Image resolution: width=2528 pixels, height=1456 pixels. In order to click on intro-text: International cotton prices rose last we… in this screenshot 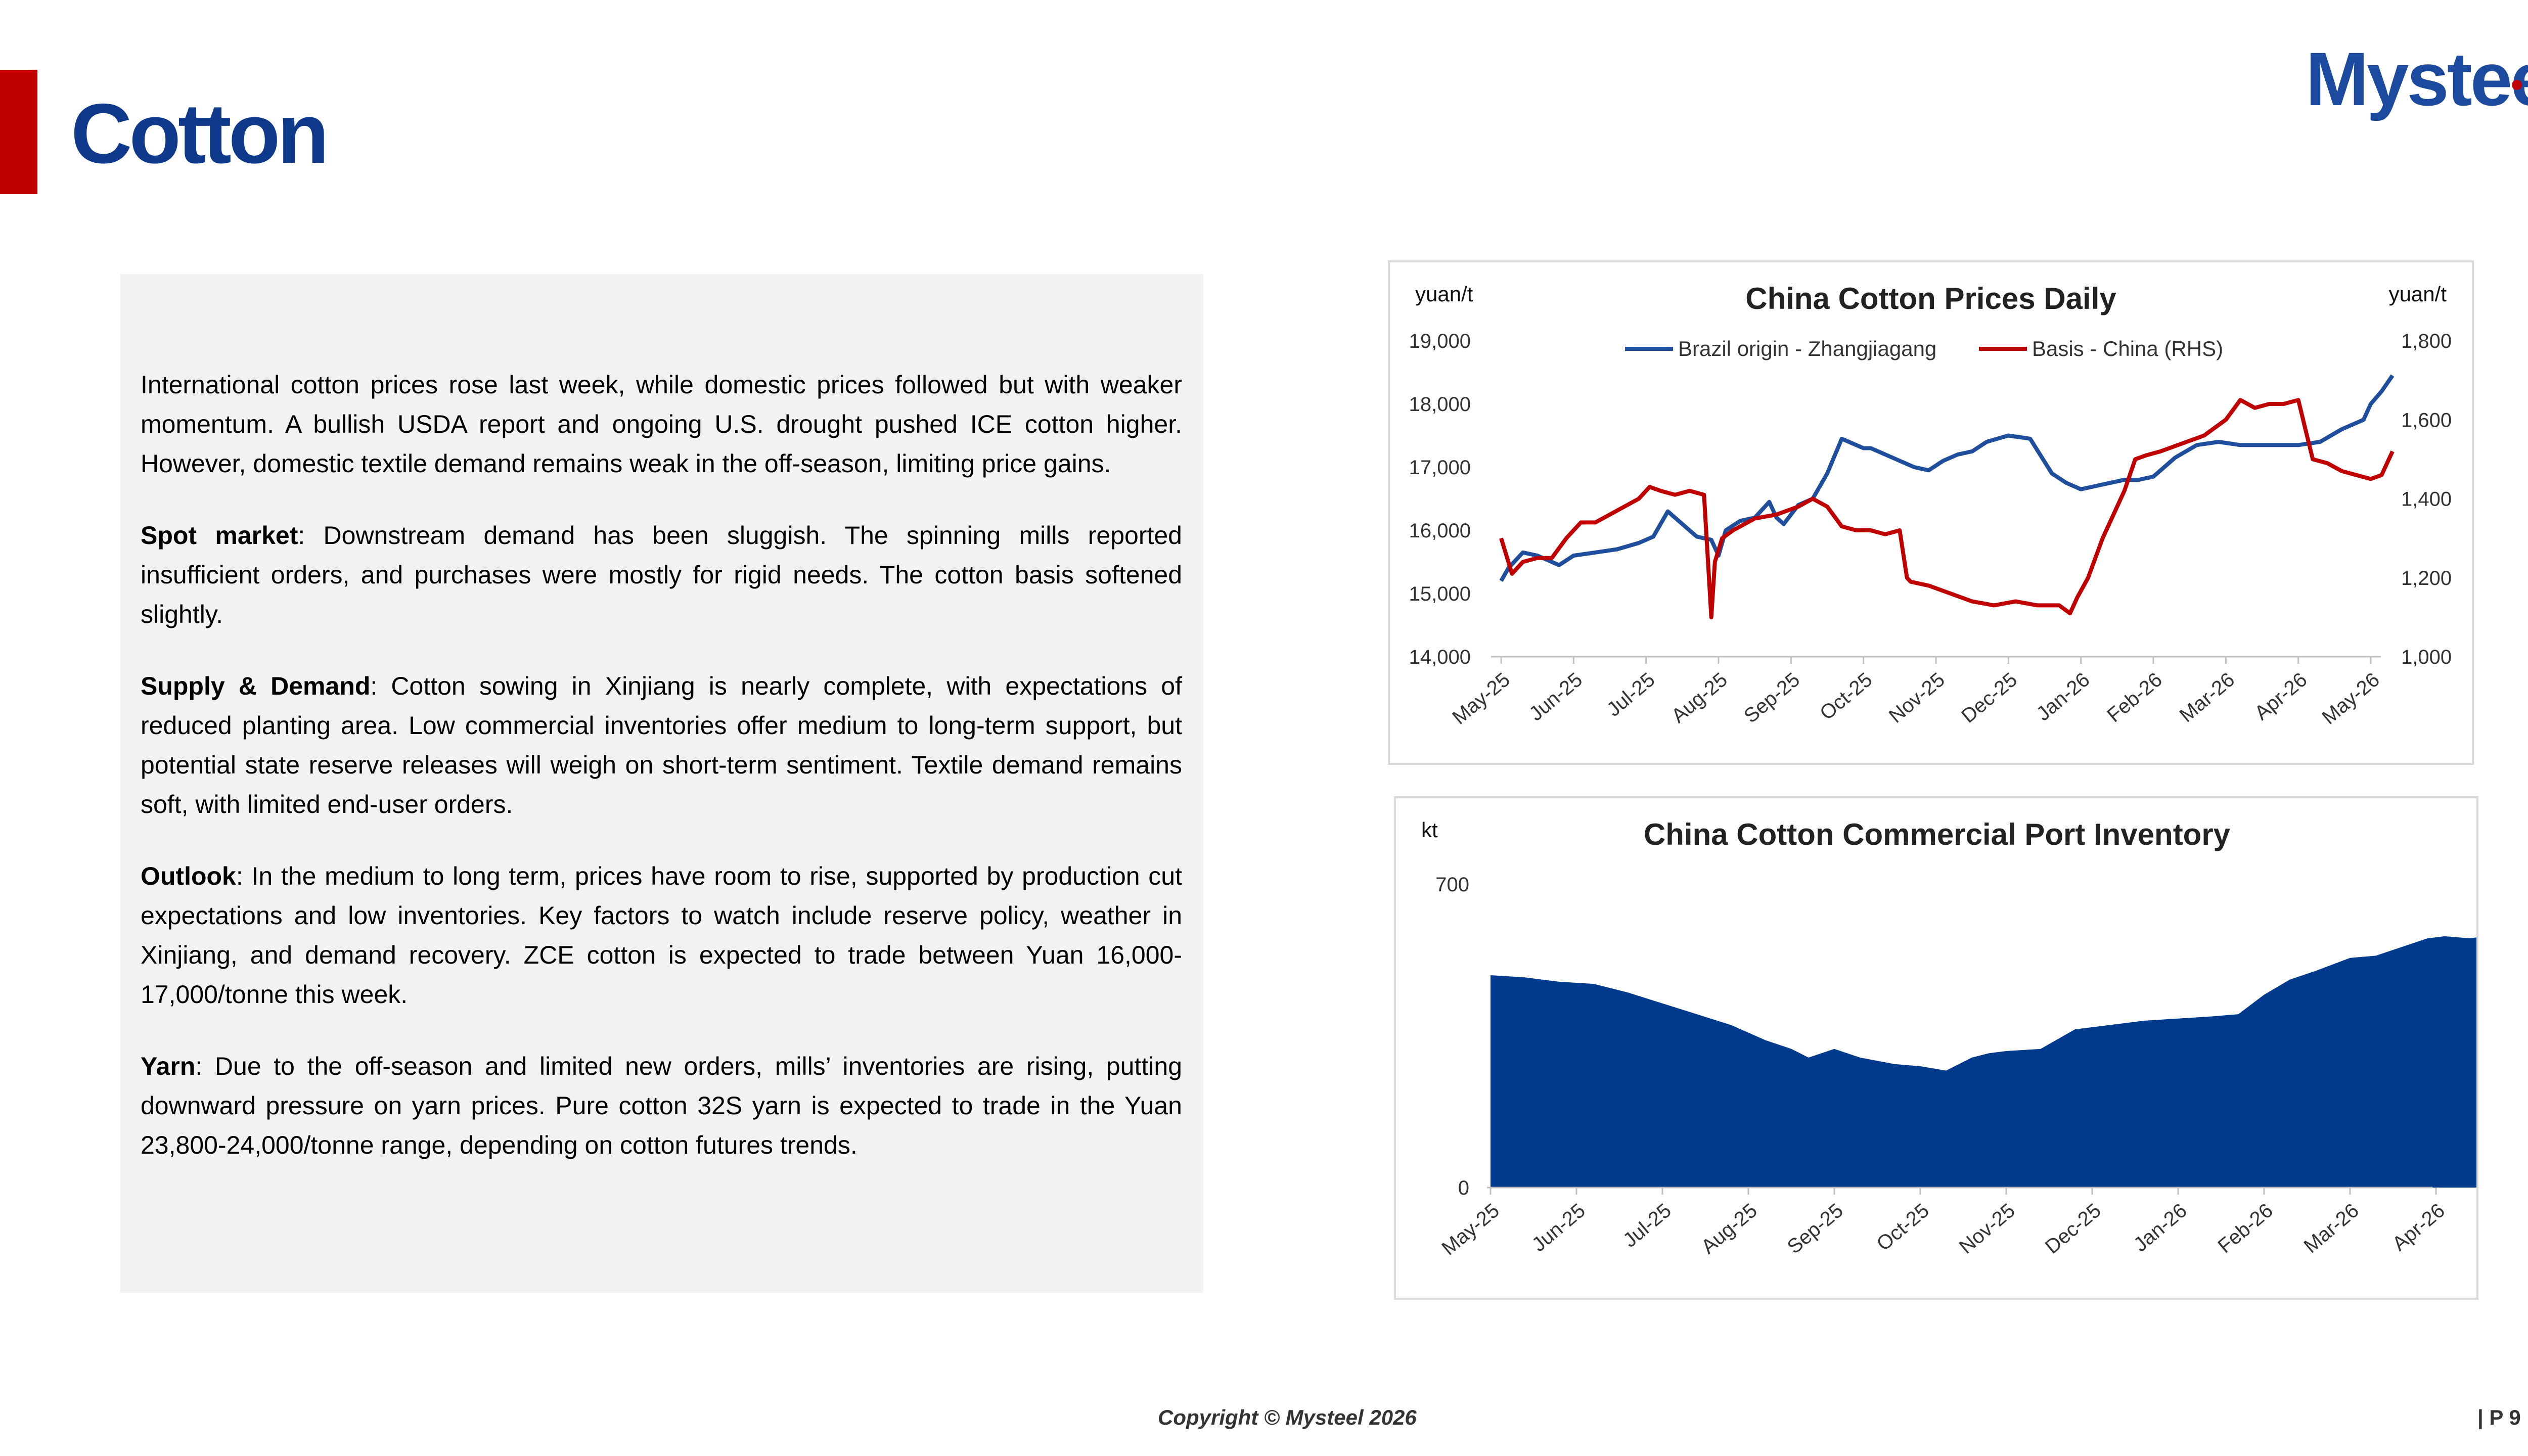, I will do `click(662, 424)`.